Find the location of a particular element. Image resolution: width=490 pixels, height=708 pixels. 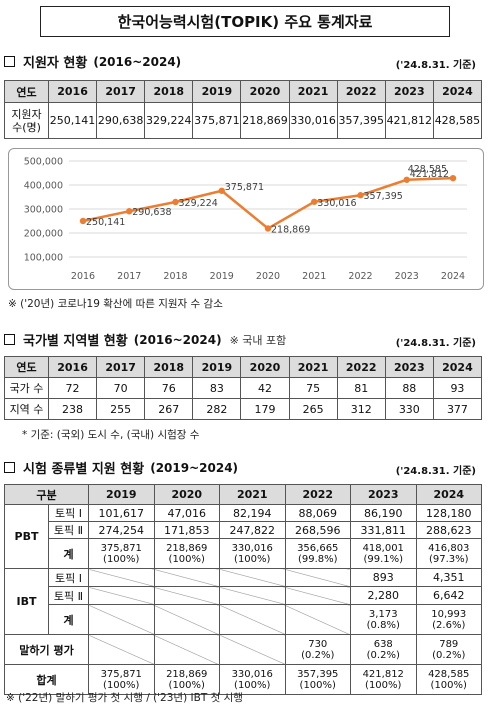

row-label: 토픽 Ⅱ is located at coordinates (68, 595).